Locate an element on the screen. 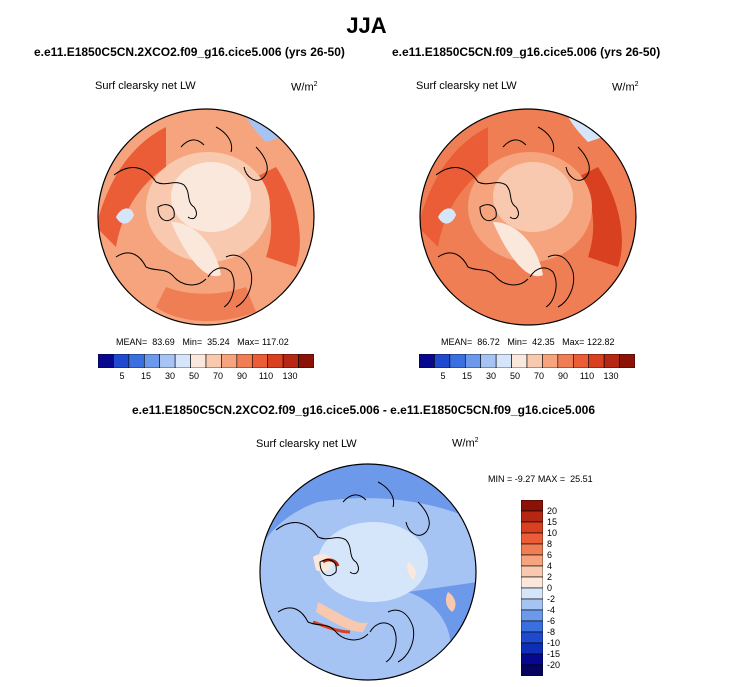 Image resolution: width=733 pixels, height=687 pixels. diff-colorbar-tick-label: 20 is located at coordinates (552, 511).